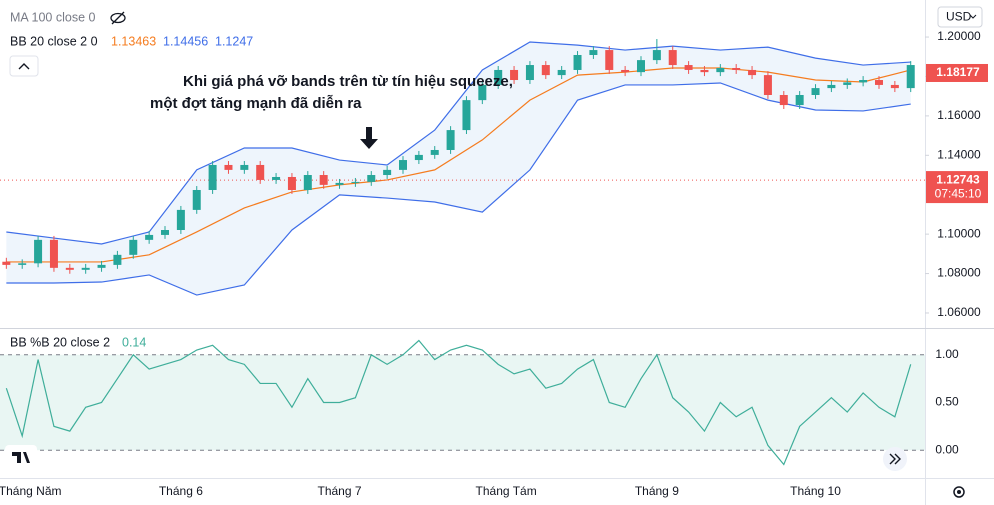 The height and width of the screenshot is (505, 994). What do you see at coordinates (30, 491) in the screenshot?
I see `x-tick-label: Tháng Năm` at bounding box center [30, 491].